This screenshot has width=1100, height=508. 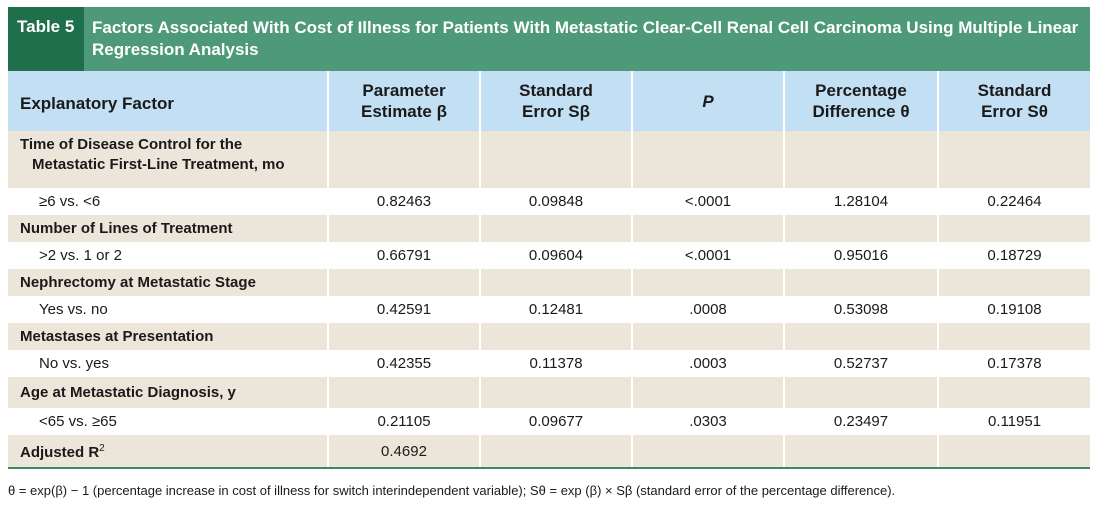 What do you see at coordinates (168, 255) in the screenshot?
I see `comparison: >2 vs. 1 or 2` at bounding box center [168, 255].